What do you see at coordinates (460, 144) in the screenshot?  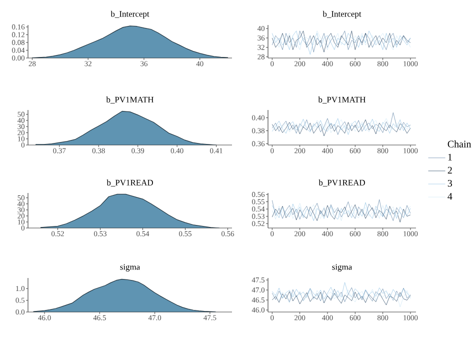 I see `legend-title: Chain` at bounding box center [460, 144].